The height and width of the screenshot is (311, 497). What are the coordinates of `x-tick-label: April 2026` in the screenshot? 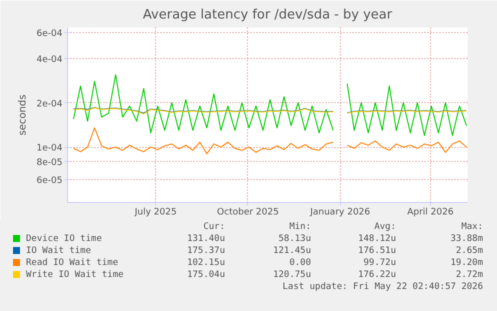 It's located at (430, 213).